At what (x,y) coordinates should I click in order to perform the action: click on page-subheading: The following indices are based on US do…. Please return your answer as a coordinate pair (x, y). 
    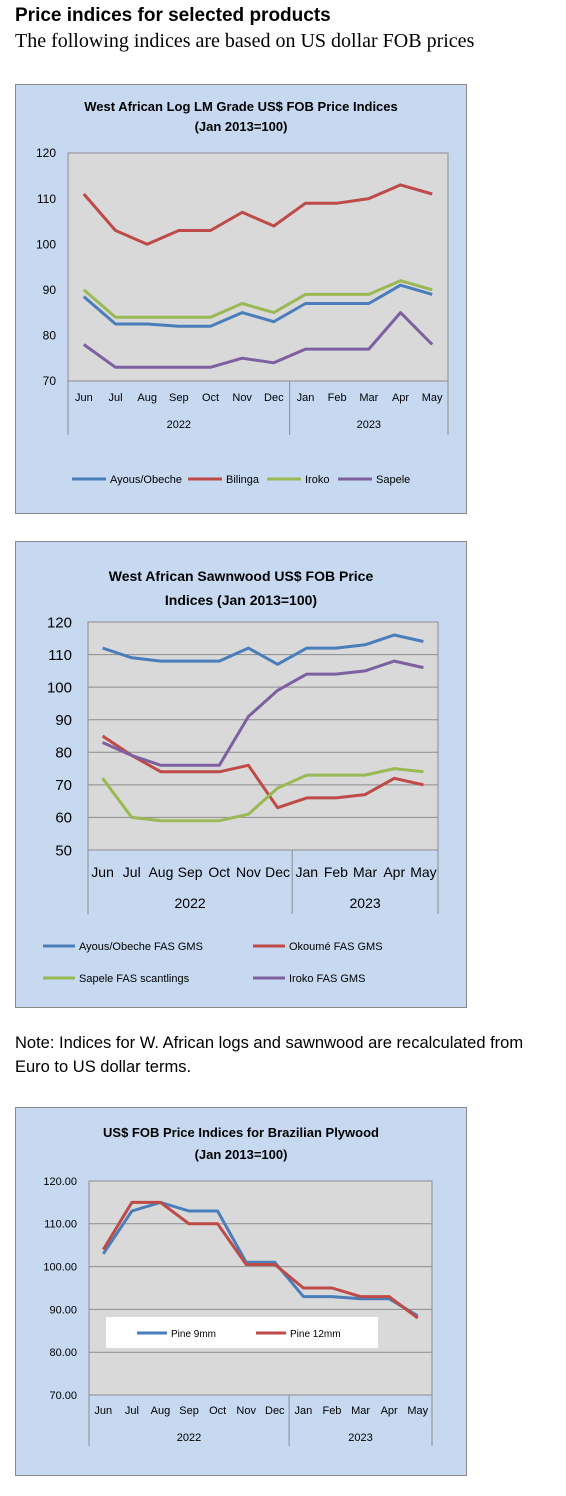
    Looking at the image, I should click on (245, 41).